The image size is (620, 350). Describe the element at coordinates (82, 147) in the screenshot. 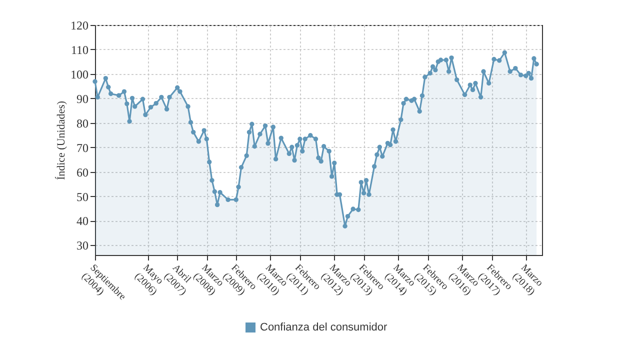

I see `y-tick-label: 70` at that location.